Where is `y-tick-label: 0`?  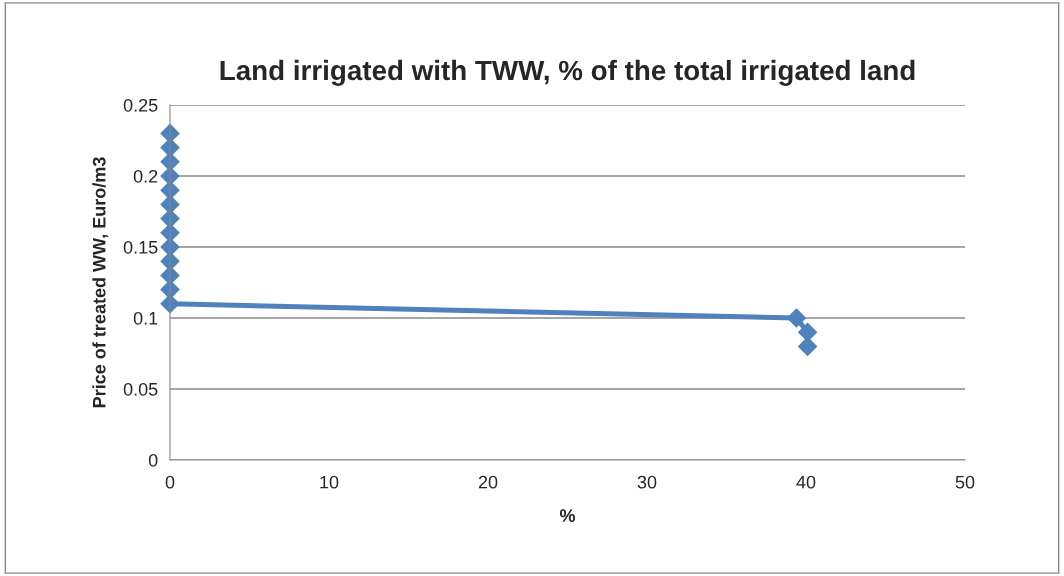
y-tick-label: 0 is located at coordinates (153, 460).